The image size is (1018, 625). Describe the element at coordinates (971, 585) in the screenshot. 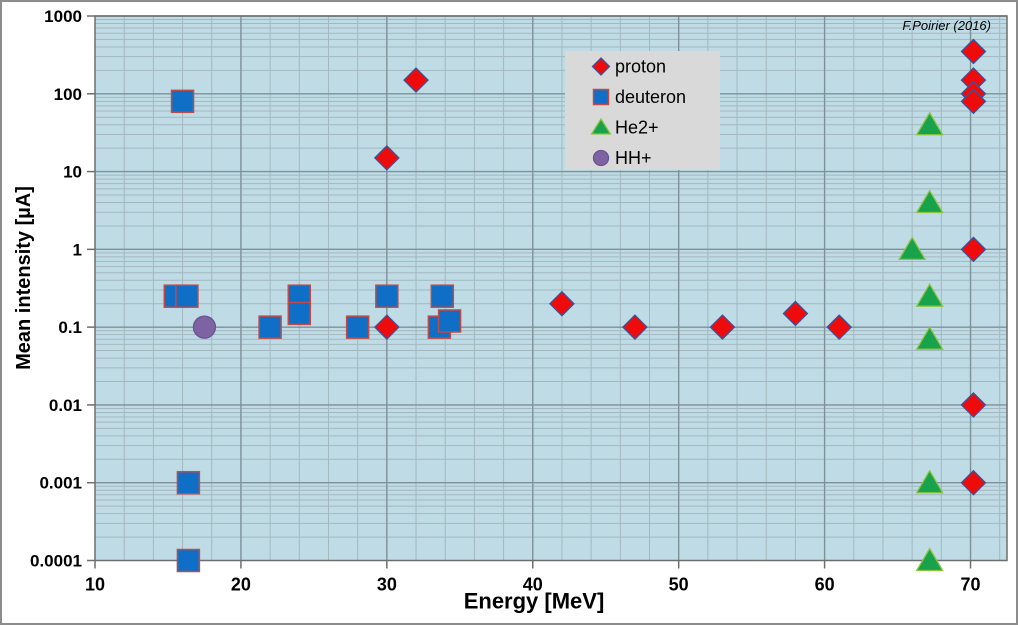

I see `x-tick-label: 70` at that location.